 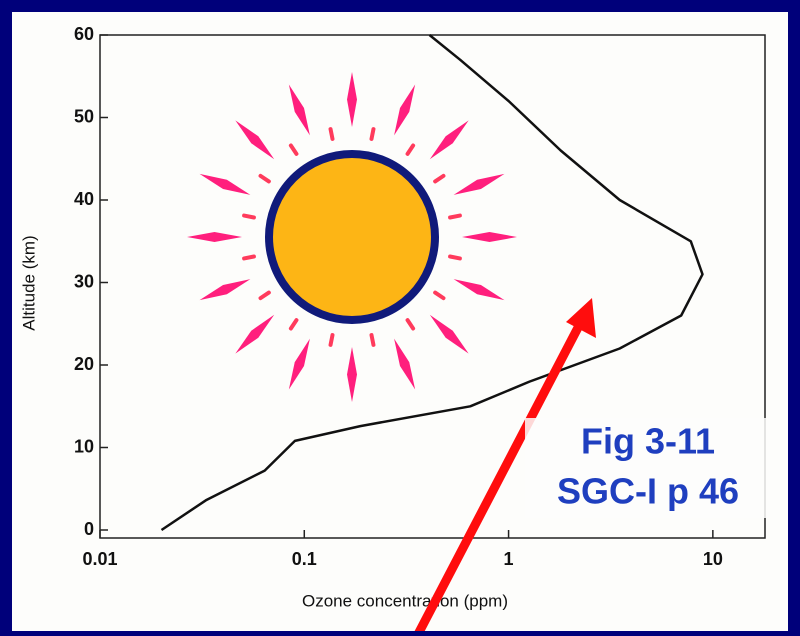 I want to click on y-axis-label: Altitude (km), so click(x=28, y=282).